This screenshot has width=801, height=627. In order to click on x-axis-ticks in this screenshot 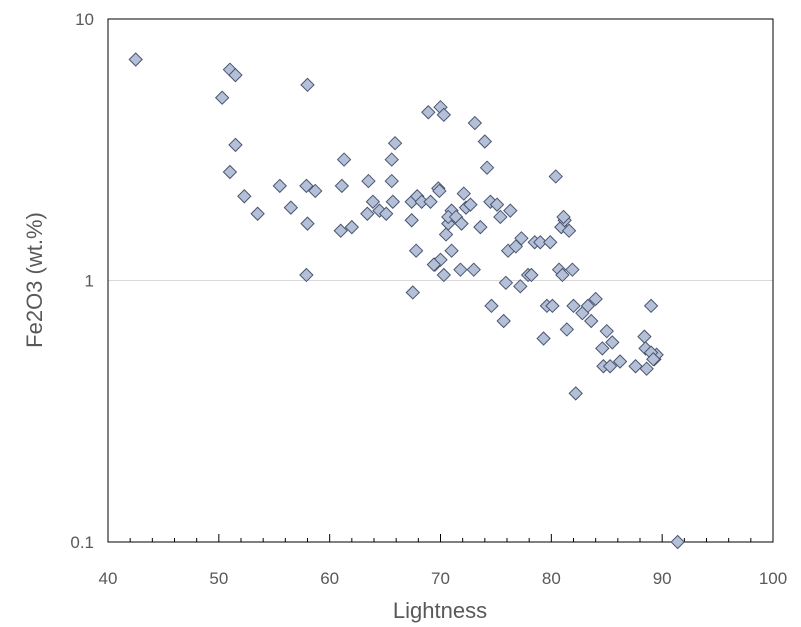, I will do `click(440, 538)`.